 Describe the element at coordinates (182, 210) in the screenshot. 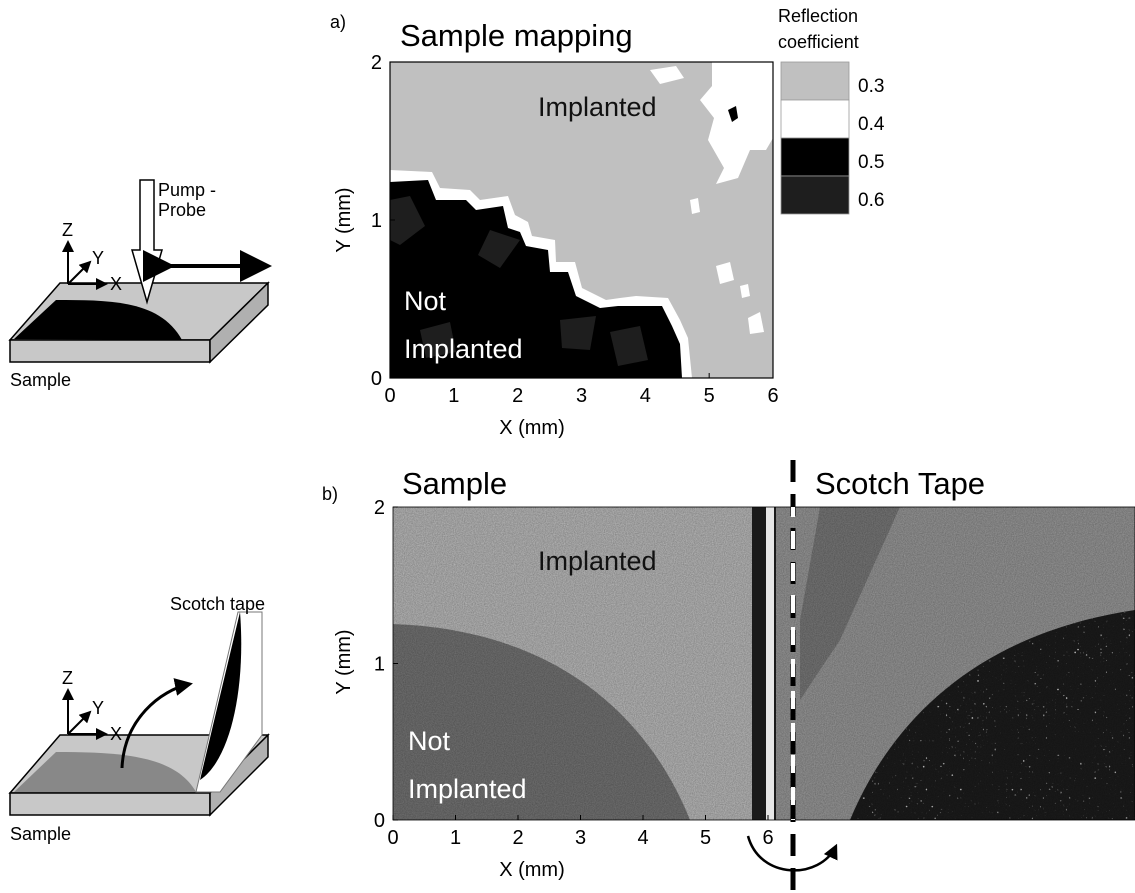

I see `beam-label-line2: Probe` at that location.